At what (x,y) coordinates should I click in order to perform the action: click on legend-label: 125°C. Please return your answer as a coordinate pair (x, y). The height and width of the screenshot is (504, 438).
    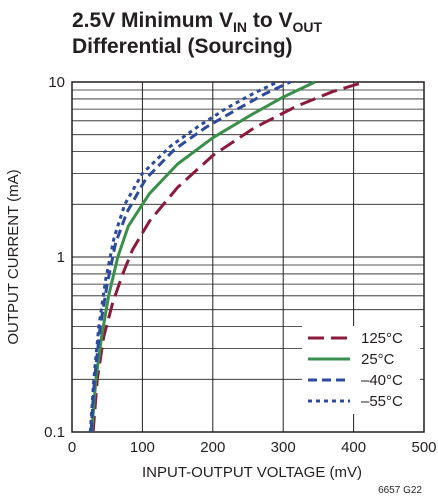
    Looking at the image, I should click on (382, 338).